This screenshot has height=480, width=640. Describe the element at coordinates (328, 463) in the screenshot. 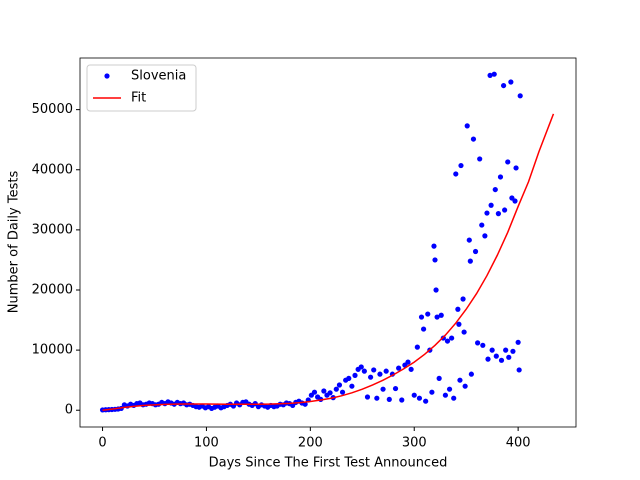

I see `x-axis-label: Days Since The First Test Announced` at that location.